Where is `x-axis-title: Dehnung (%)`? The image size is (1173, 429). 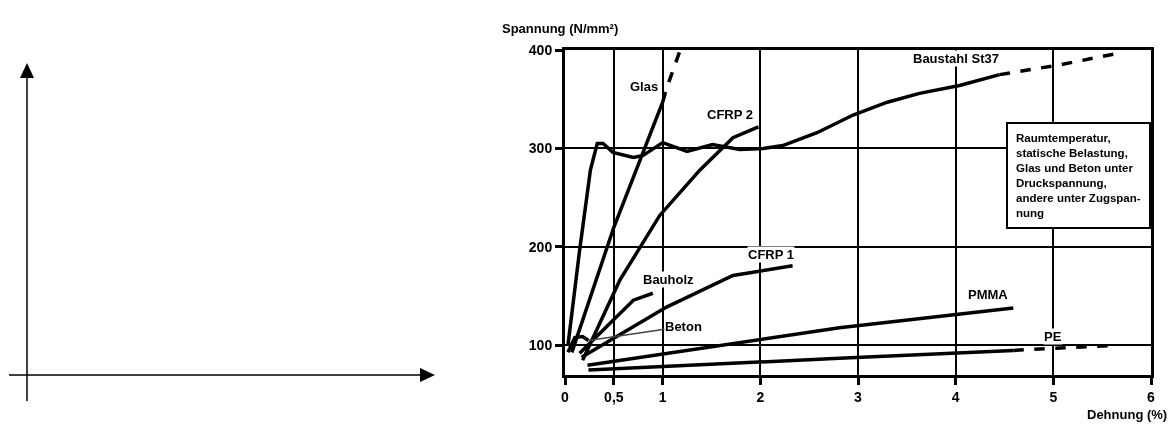
x-axis-title: Dehnung (%) is located at coordinates (1127, 414).